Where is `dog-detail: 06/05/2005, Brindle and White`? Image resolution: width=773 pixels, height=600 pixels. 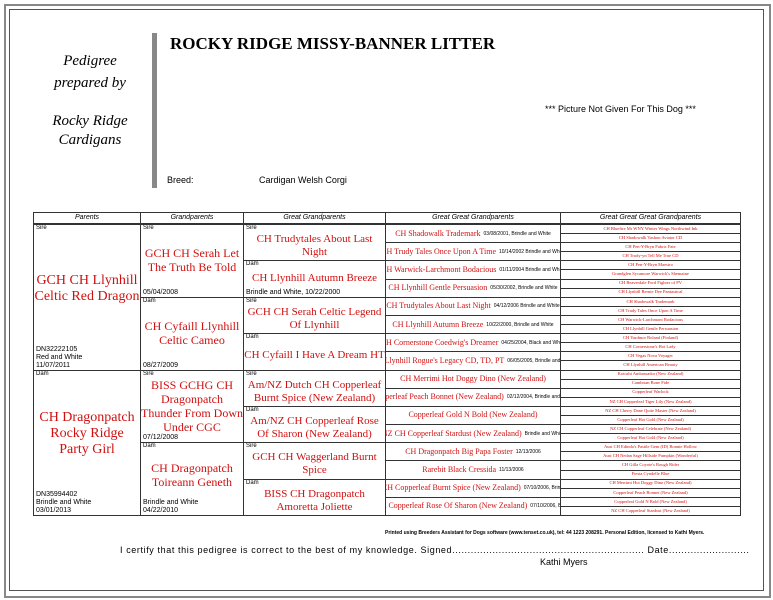 dog-detail: 06/05/2005, Brindle and White is located at coordinates (534, 360).